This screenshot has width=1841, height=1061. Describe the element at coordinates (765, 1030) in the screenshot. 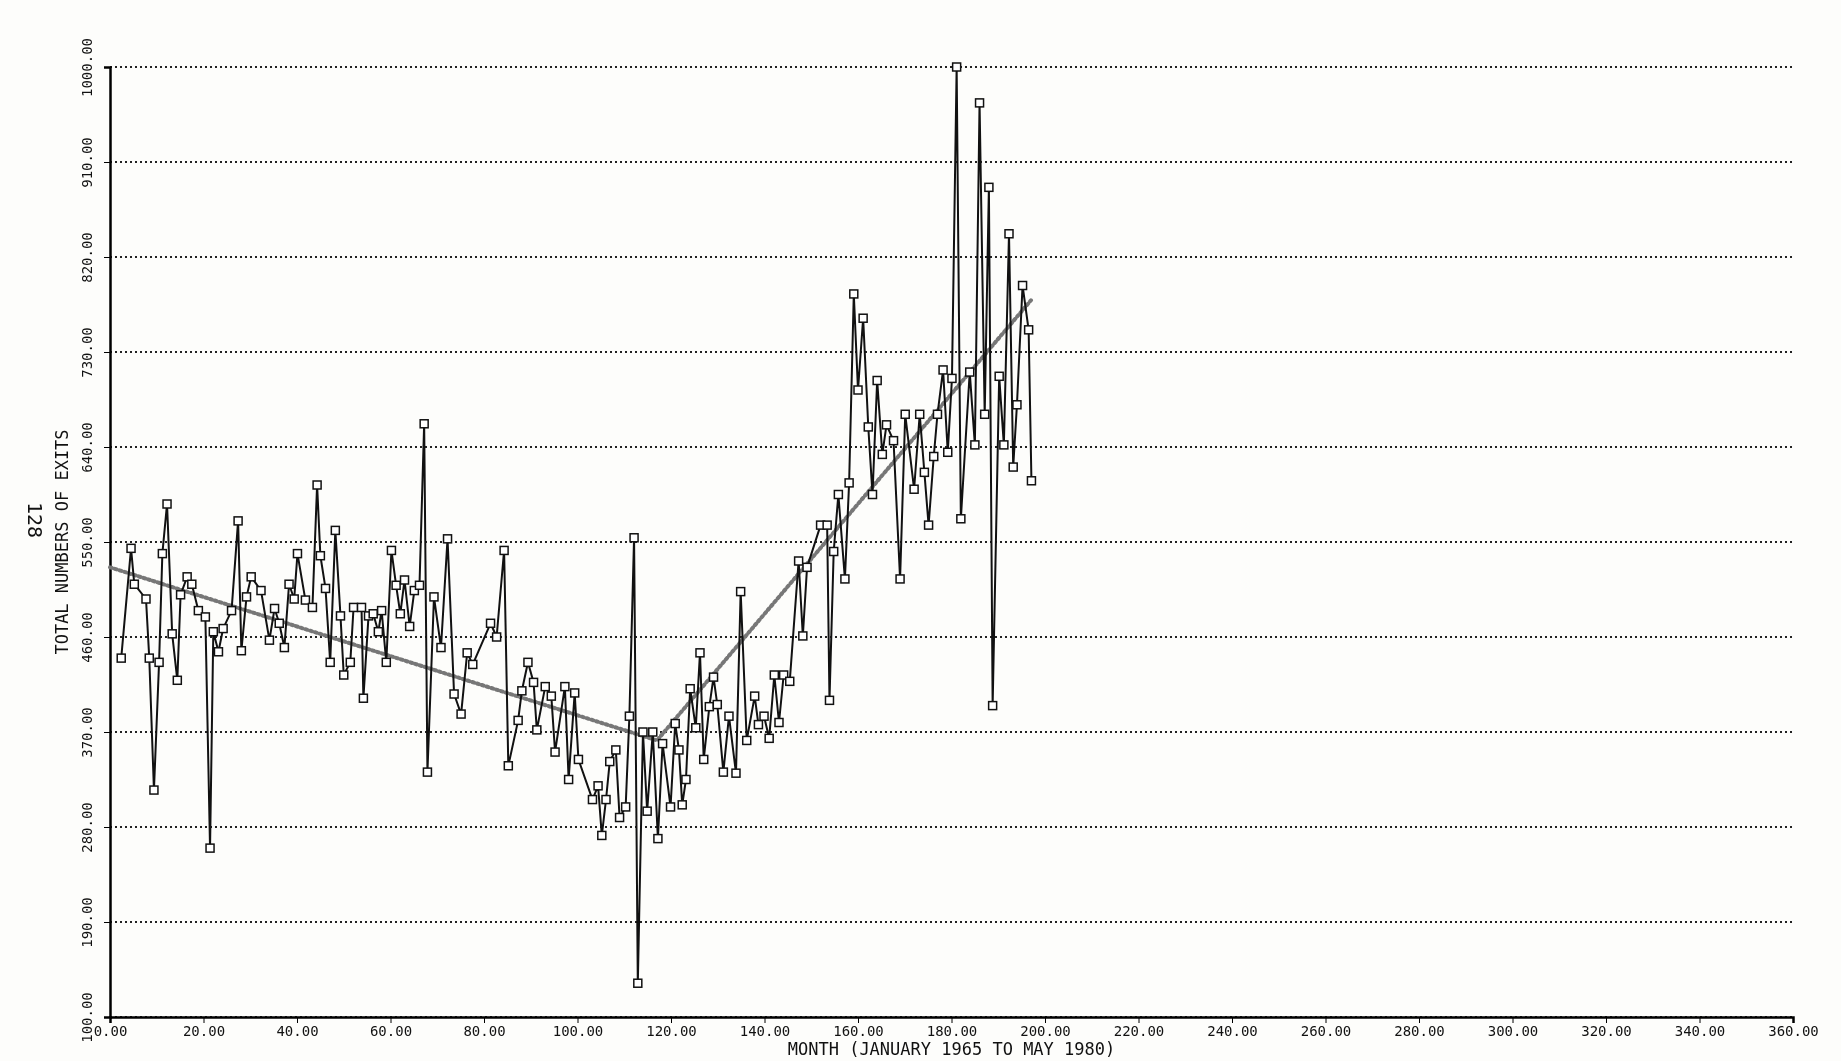

I see `x-tick-label: 140.00` at that location.